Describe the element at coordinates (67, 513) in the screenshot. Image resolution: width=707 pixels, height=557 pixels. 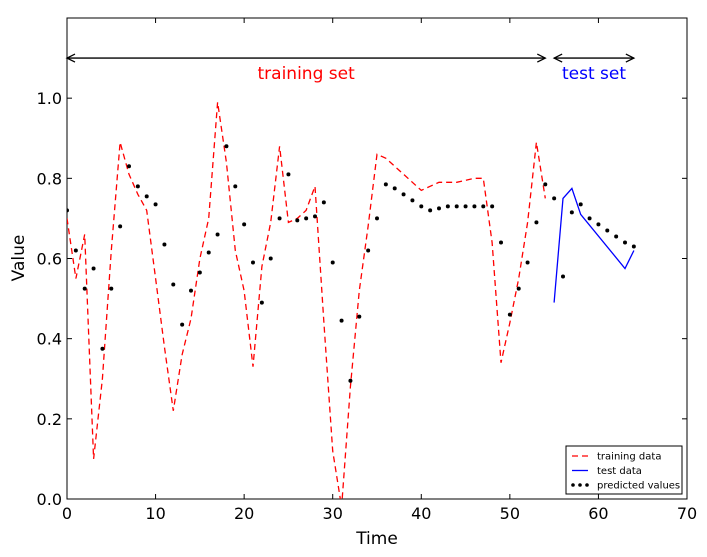
I see `x-tick-label: 0` at that location.